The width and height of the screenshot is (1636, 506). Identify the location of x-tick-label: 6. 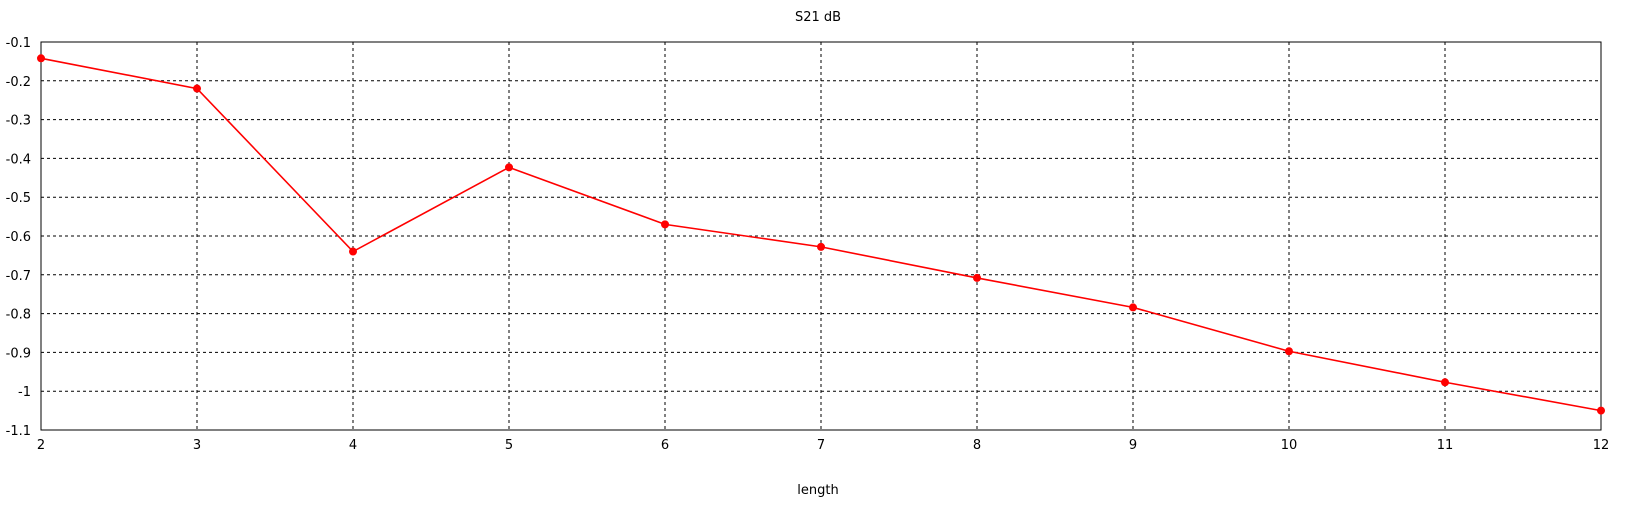
(665, 445).